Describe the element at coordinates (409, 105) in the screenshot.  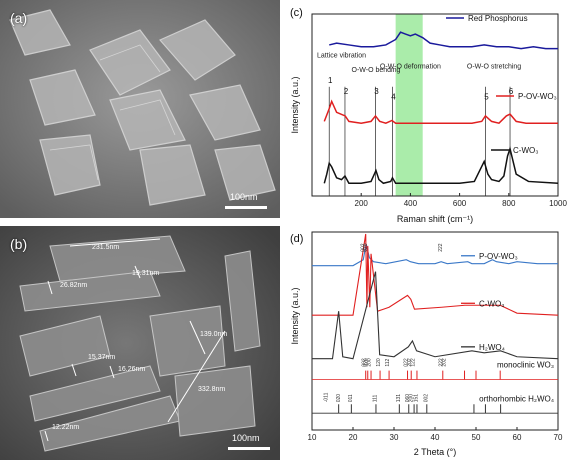
I see `highlight-band` at that location.